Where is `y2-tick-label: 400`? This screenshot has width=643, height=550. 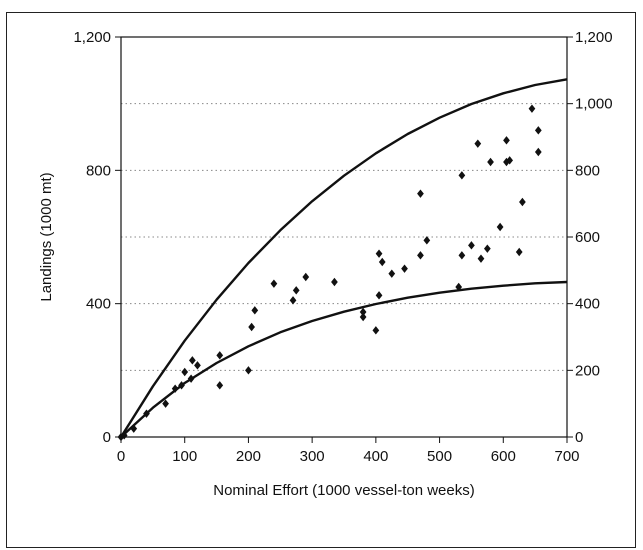 y2-tick-label: 400 is located at coordinates (587, 304).